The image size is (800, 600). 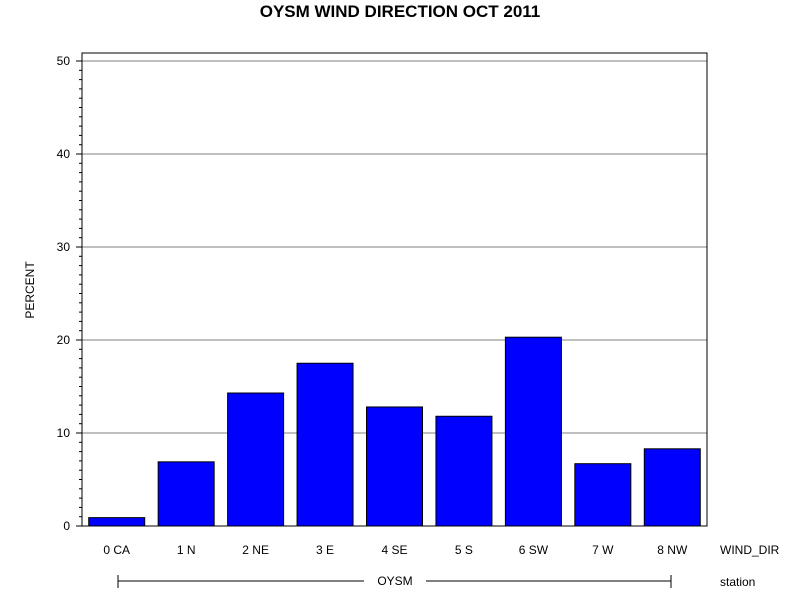 What do you see at coordinates (64, 61) in the screenshot?
I see `y-tick-label: 50` at bounding box center [64, 61].